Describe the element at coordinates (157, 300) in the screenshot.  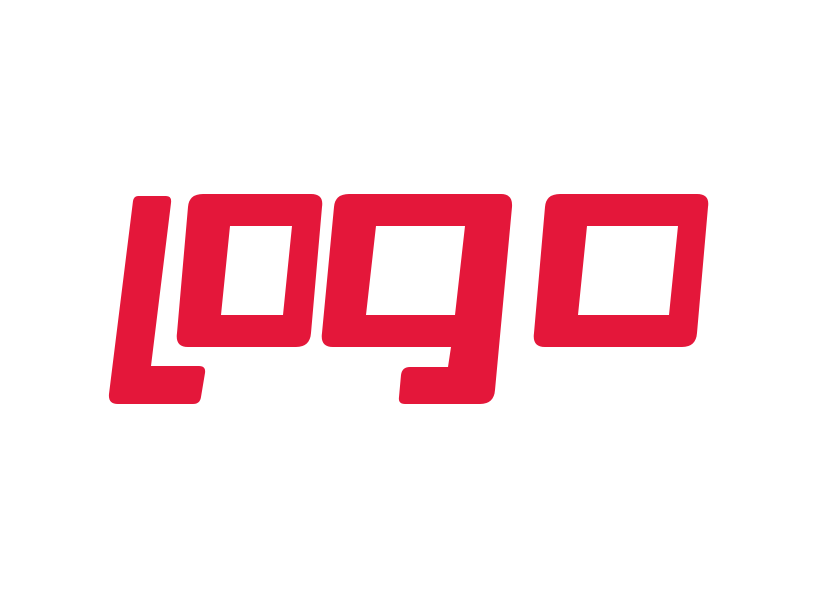
I see `logo-letter-l` at that location.